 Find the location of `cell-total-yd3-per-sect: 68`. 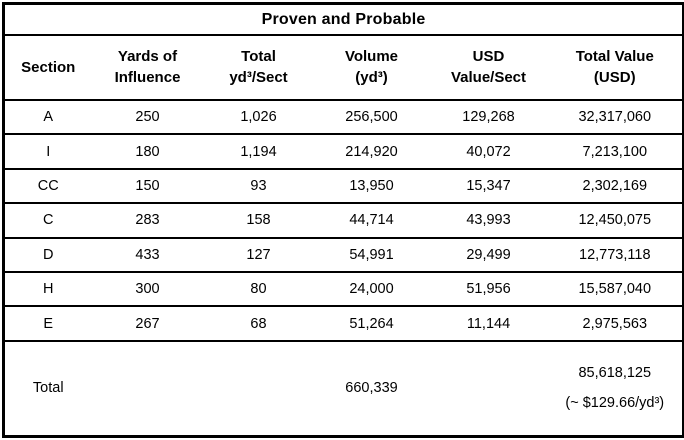

cell-total-yd3-per-sect: 68 is located at coordinates (258, 323).